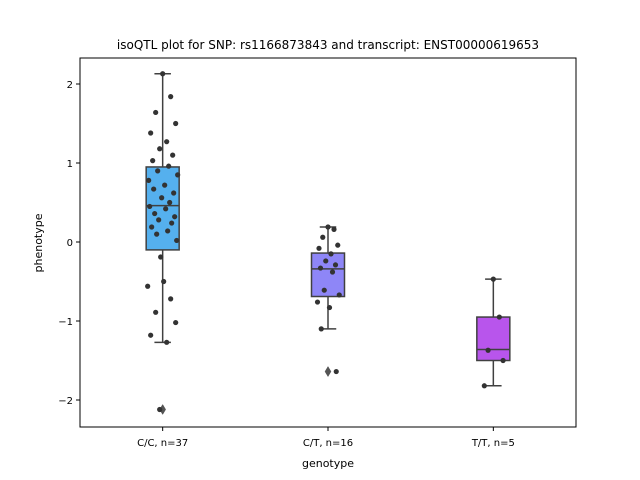 The width and height of the screenshot is (640, 480). What do you see at coordinates (493, 443) in the screenshot?
I see `x-tick-label: T/T, n=5` at bounding box center [493, 443].